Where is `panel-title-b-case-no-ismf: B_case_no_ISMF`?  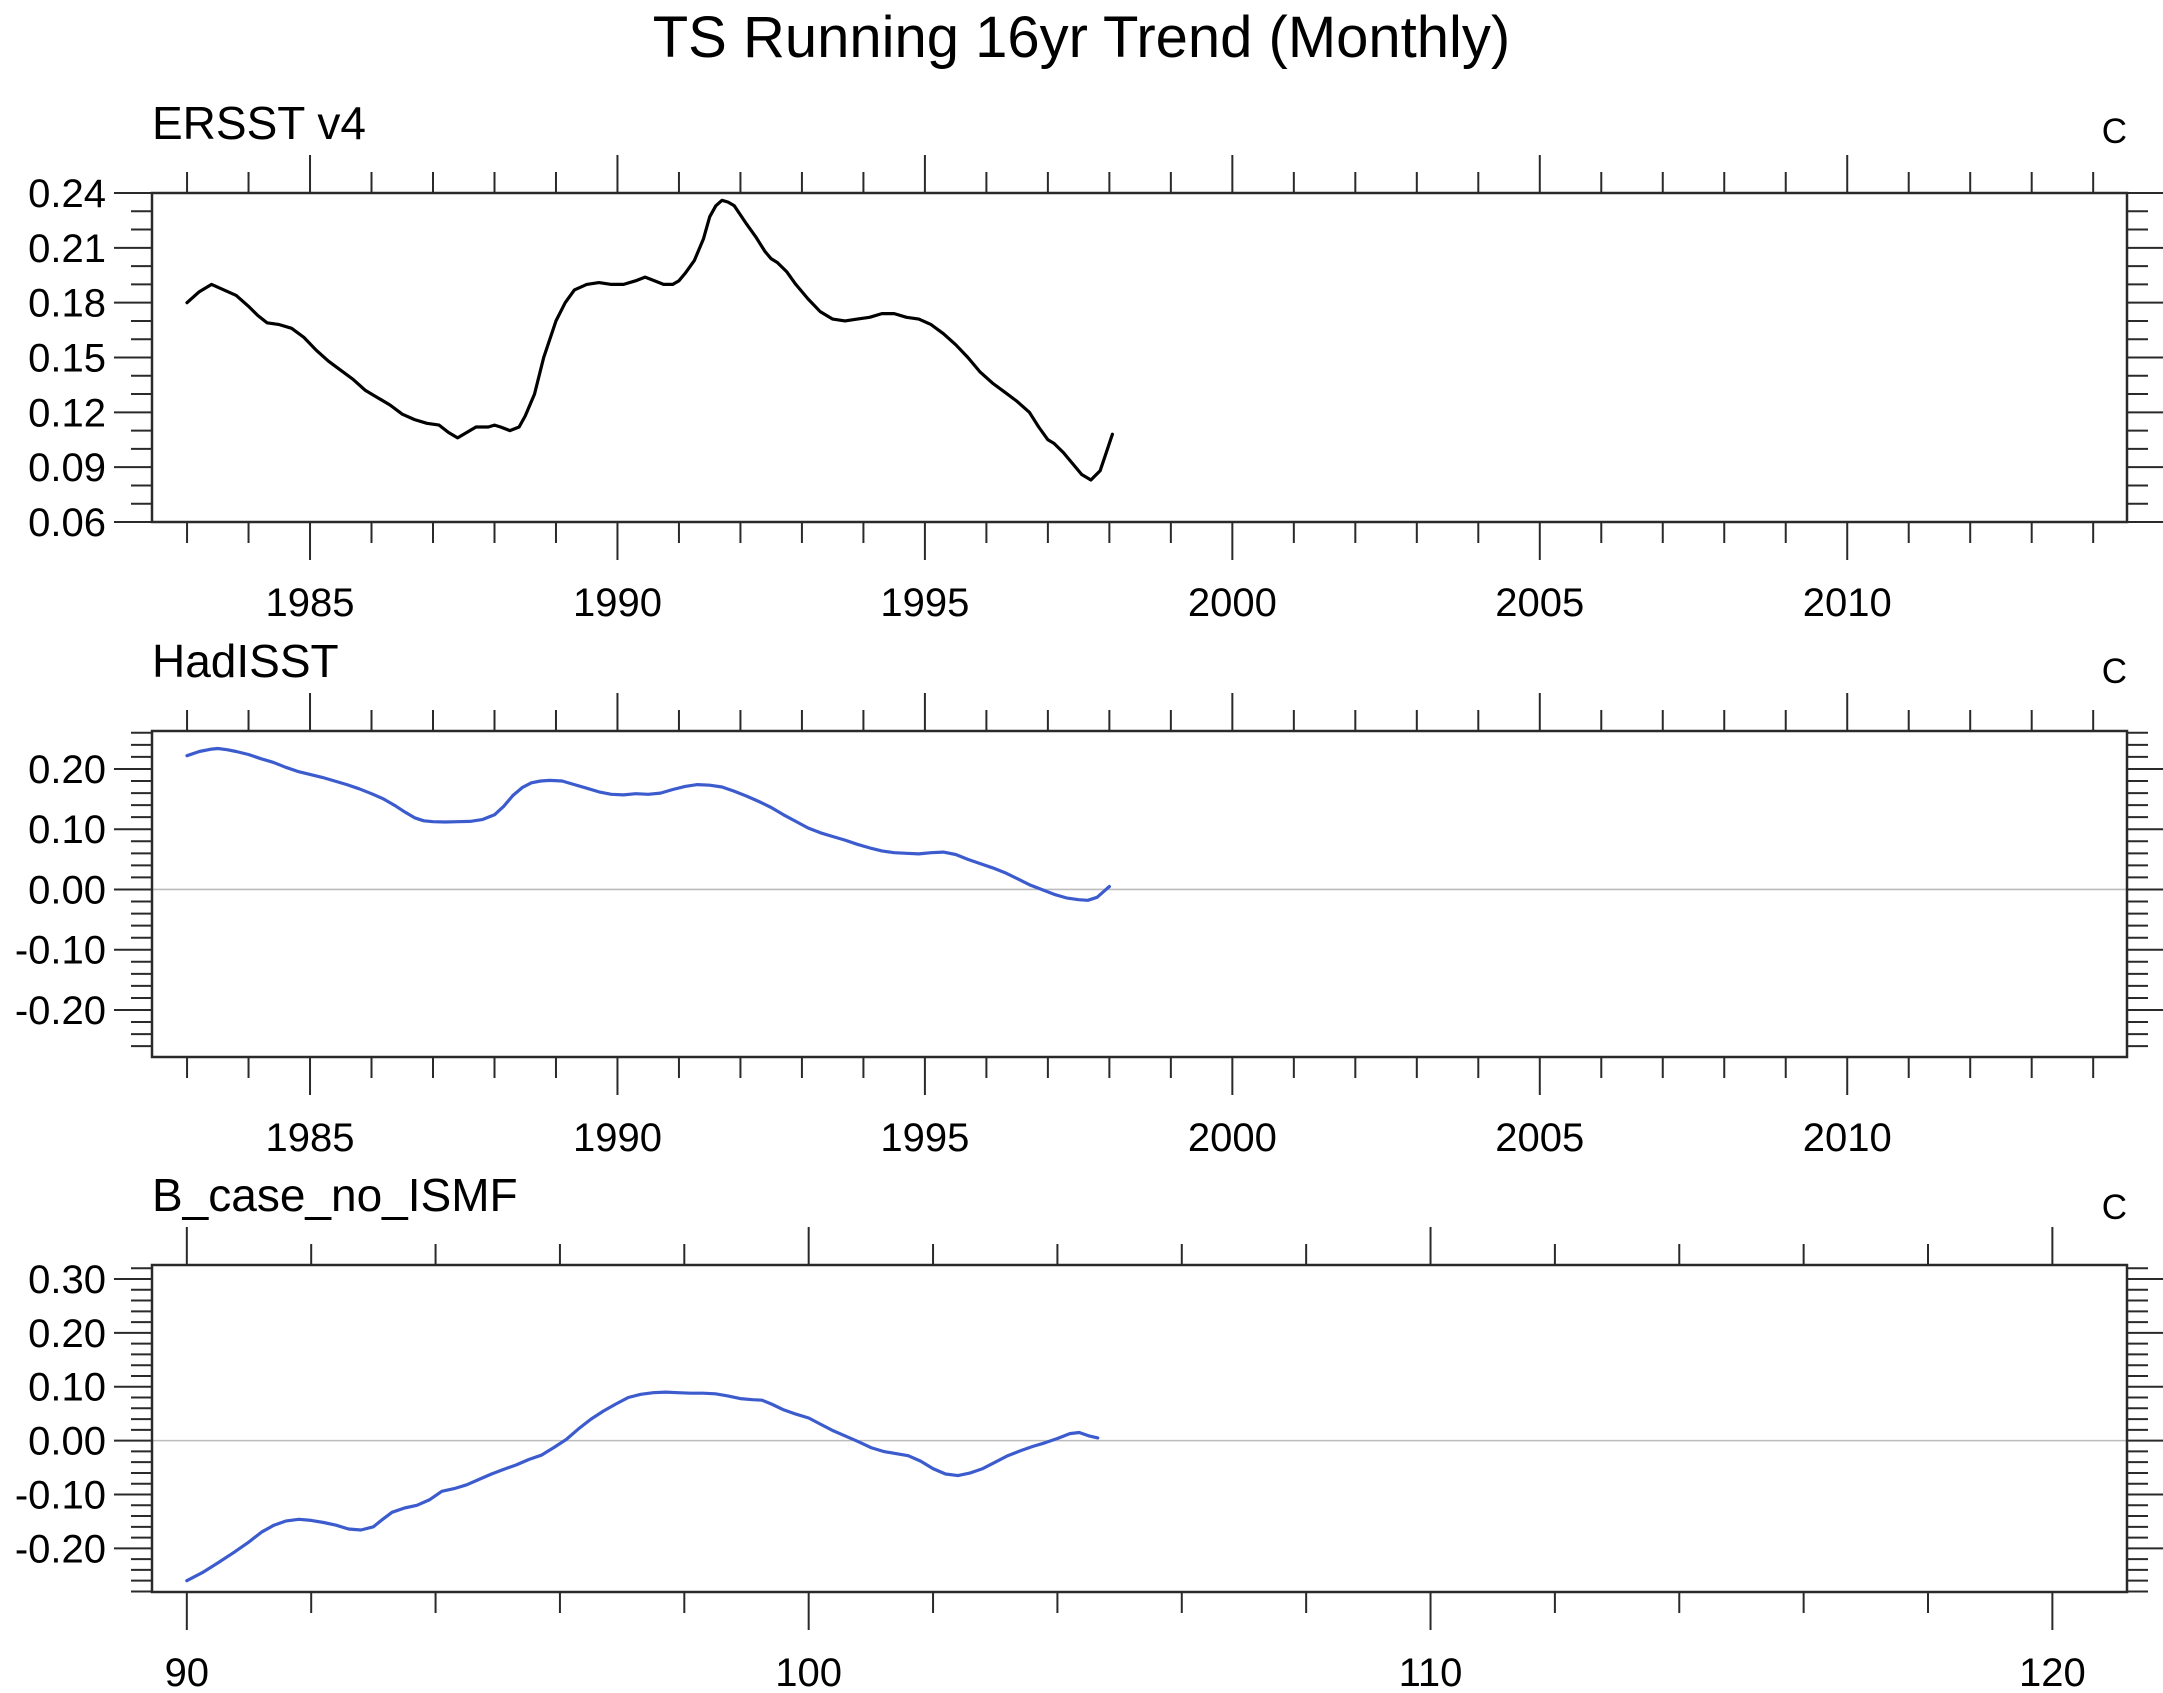
panel-title-b-case-no-ismf: B_case_no_ISMF is located at coordinates (335, 1195).